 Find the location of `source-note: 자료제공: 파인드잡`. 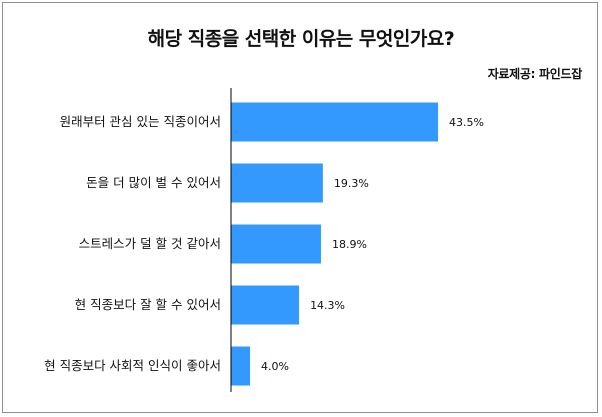

source-note: 자료제공: 파인드잡 is located at coordinates (535, 74).